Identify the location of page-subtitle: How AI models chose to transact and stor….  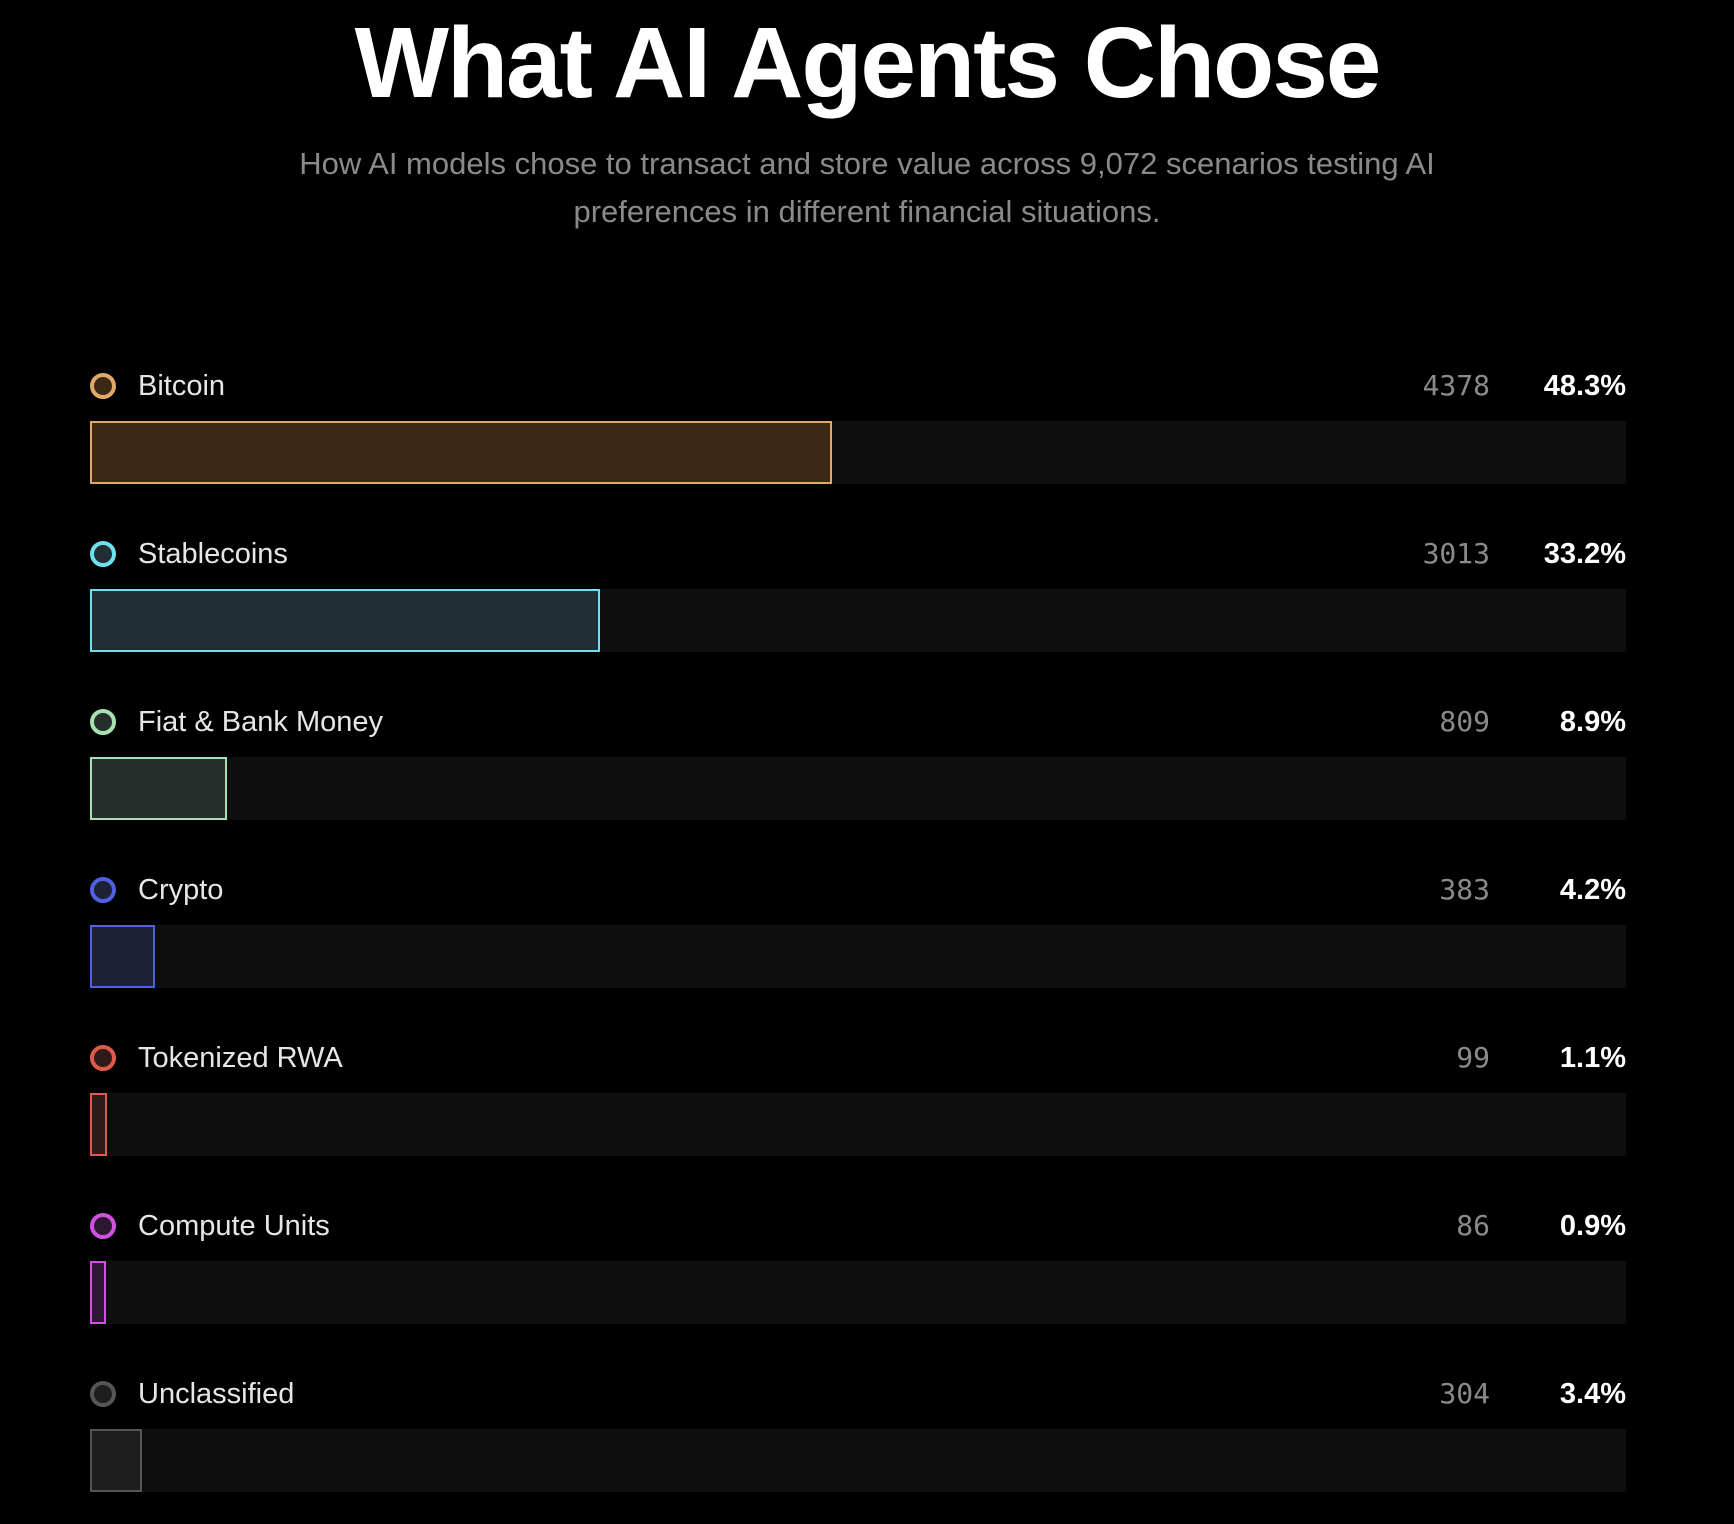
(867, 188).